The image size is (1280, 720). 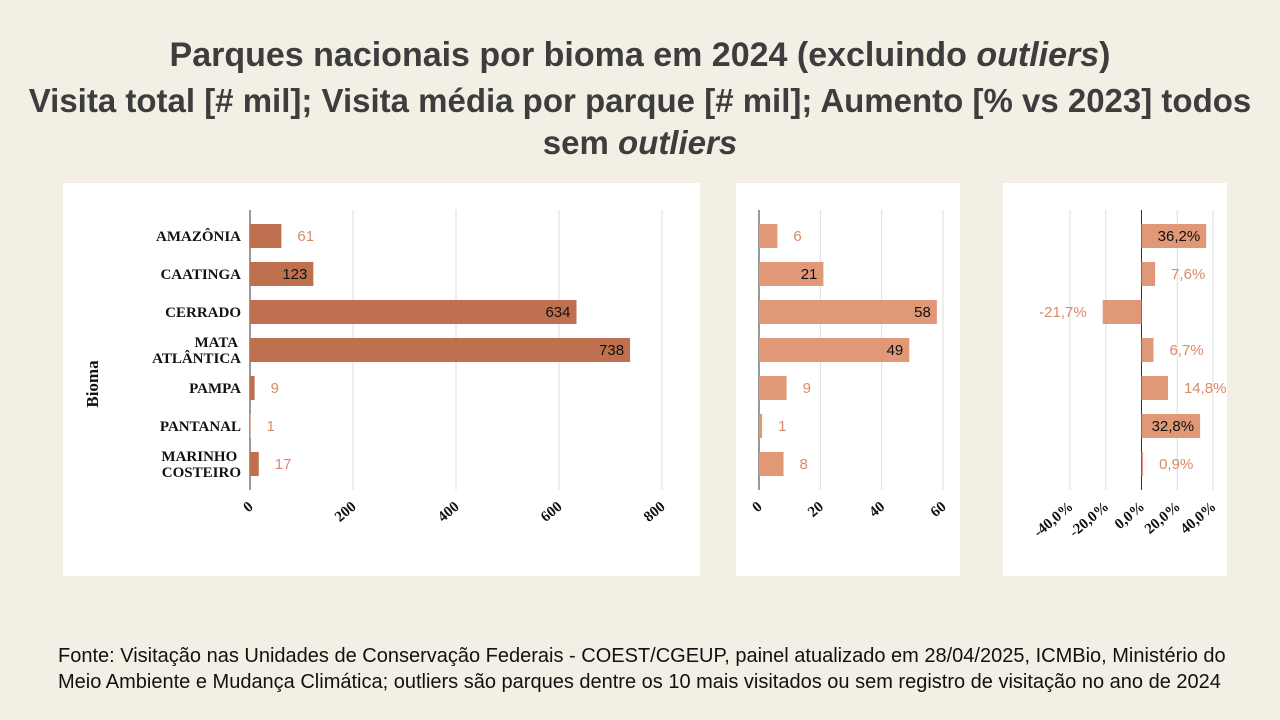 What do you see at coordinates (1205, 388) in the screenshot?
I see `data-label: 14,8%` at bounding box center [1205, 388].